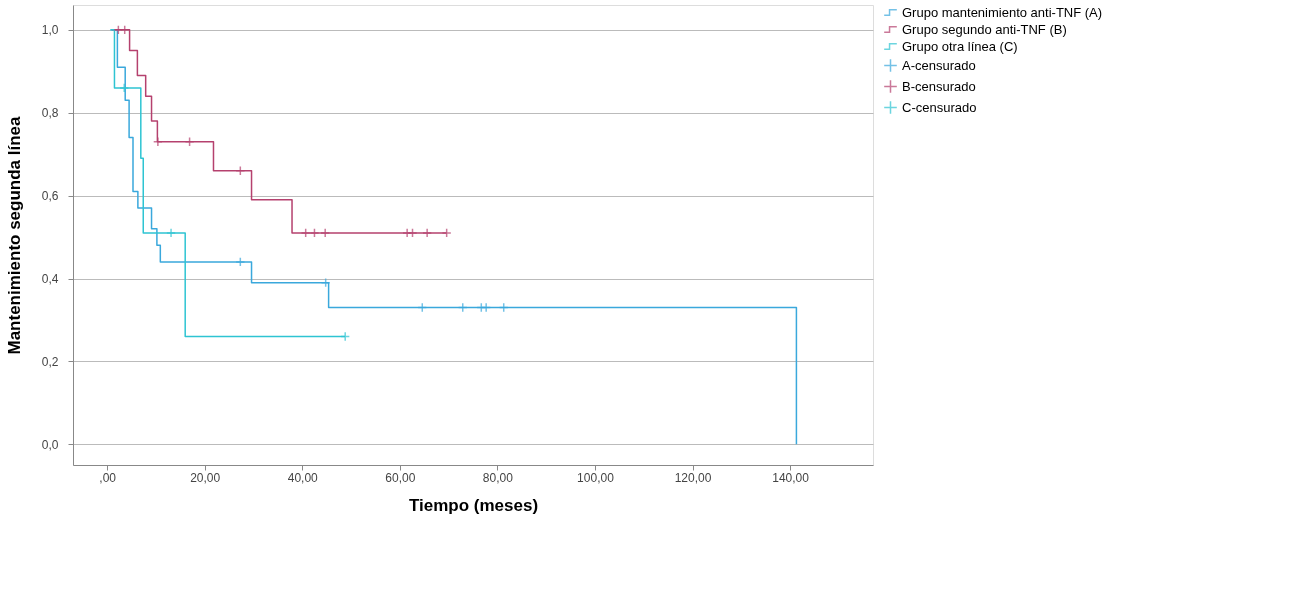 This screenshot has width=1306, height=590. What do you see at coordinates (303, 477) in the screenshot?
I see `x-tick-label: 40,00` at bounding box center [303, 477].